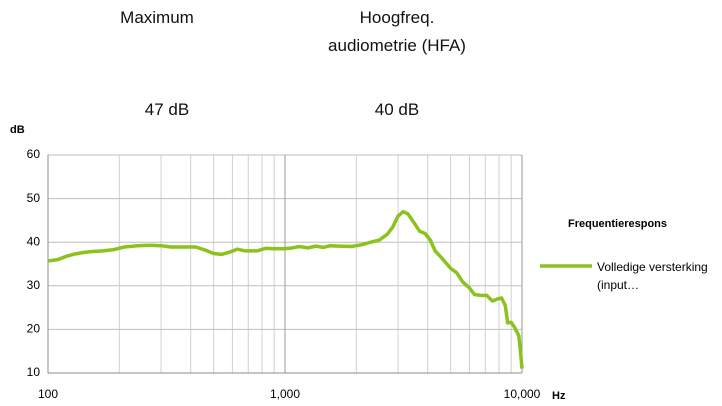 The width and height of the screenshot is (722, 406). Describe the element at coordinates (285, 394) in the screenshot. I see `x-tick-label: 1,000` at that location.